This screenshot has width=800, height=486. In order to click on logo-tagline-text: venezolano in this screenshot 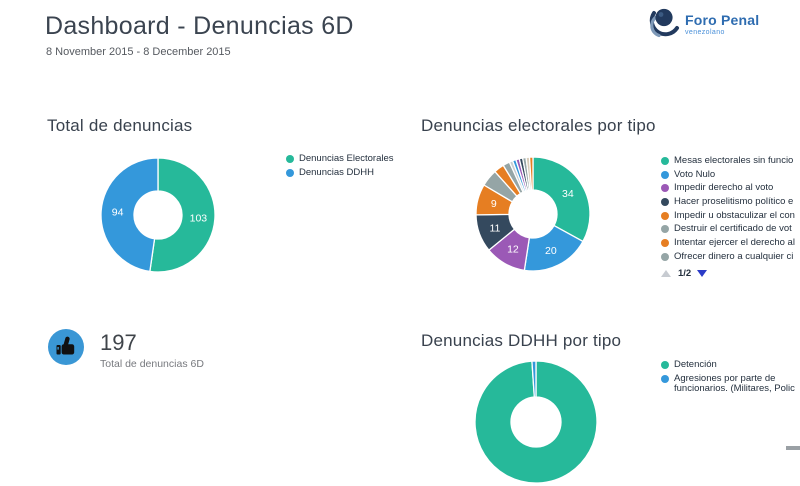, I will do `click(705, 32)`.